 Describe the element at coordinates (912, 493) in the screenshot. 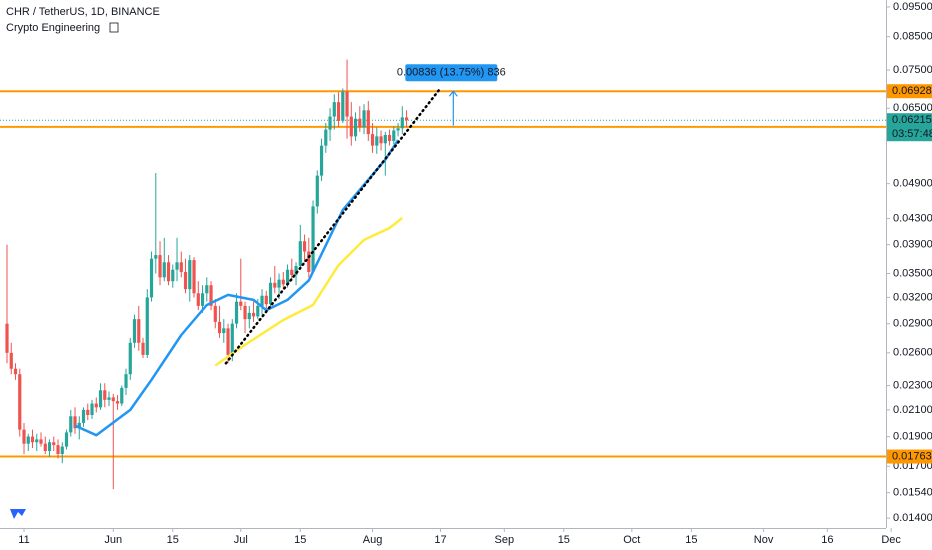

I see `y-tick-label: 0.01540` at that location.